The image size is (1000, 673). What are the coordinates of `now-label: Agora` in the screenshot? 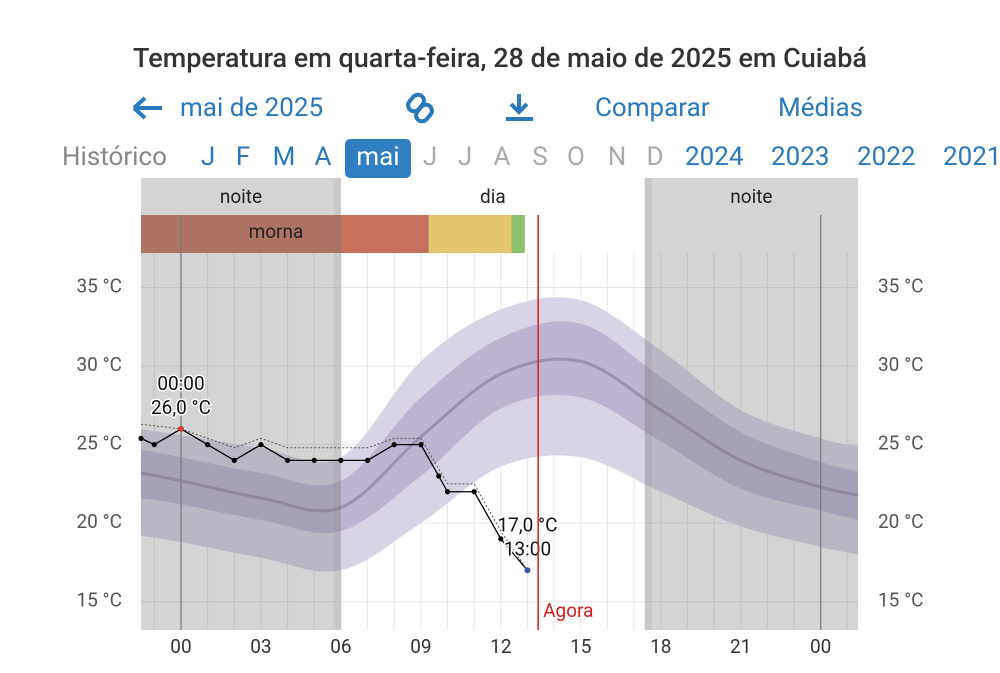 It's located at (568, 610).